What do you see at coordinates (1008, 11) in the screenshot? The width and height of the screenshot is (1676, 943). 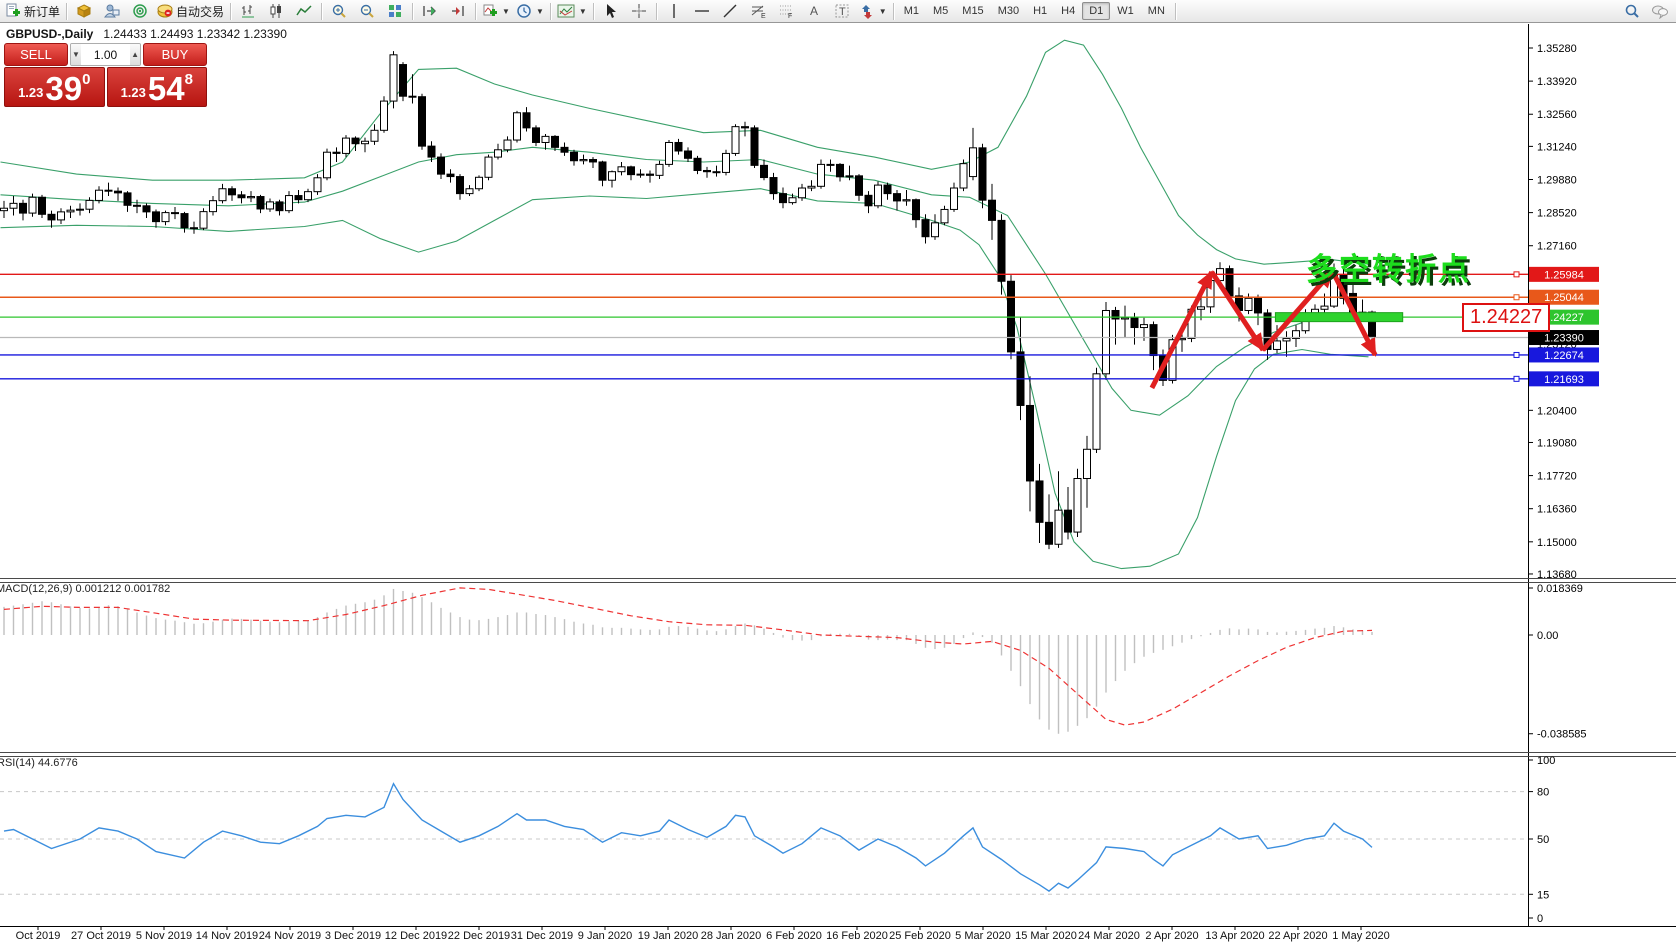 I see `timeframe-m30-button: M30` at bounding box center [1008, 11].